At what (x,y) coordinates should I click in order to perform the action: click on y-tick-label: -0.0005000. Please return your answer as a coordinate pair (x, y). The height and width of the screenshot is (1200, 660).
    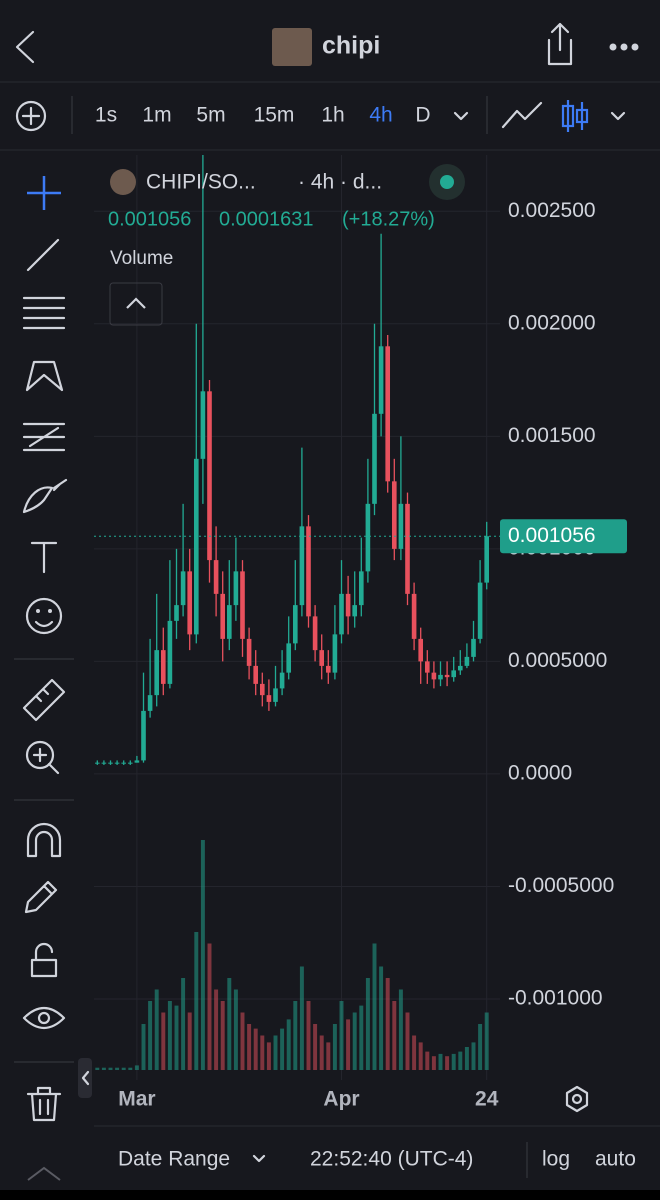
    Looking at the image, I should click on (561, 885).